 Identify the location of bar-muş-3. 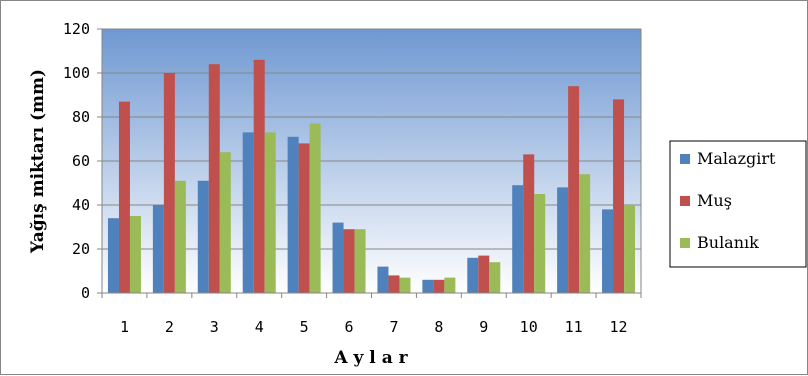
(214, 178).